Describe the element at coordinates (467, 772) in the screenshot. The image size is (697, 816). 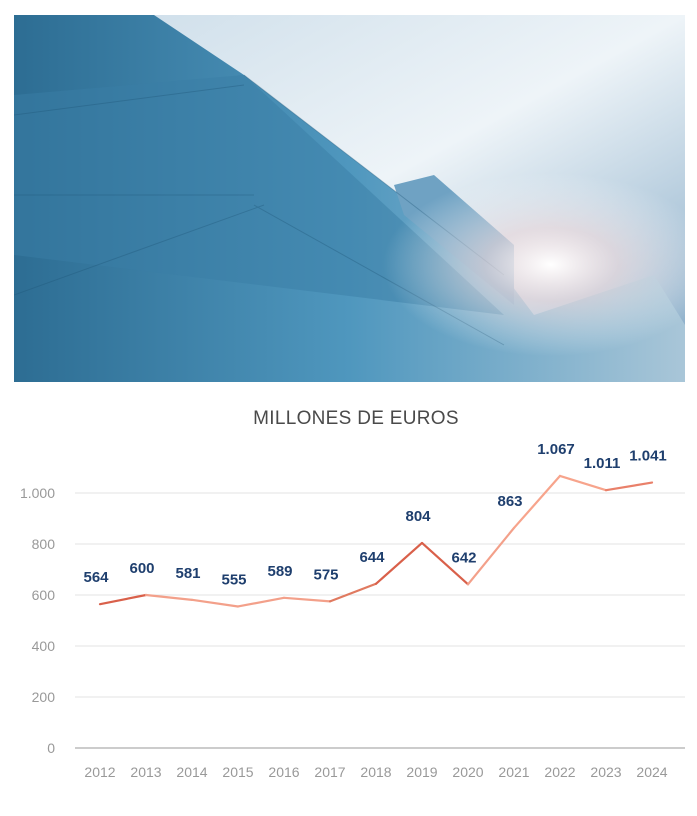
I see `x-tick-label: 2020` at that location.